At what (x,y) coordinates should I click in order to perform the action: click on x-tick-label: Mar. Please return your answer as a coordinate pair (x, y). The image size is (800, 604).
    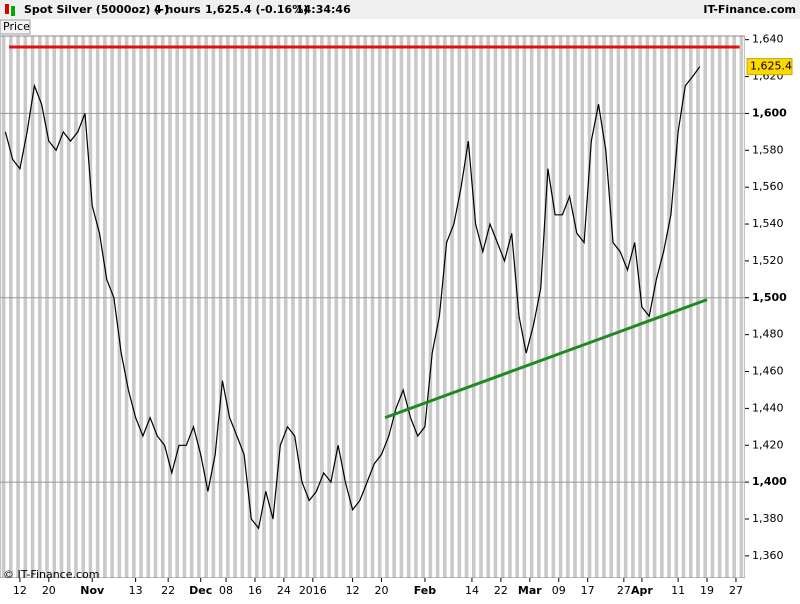
    Looking at the image, I should click on (530, 590).